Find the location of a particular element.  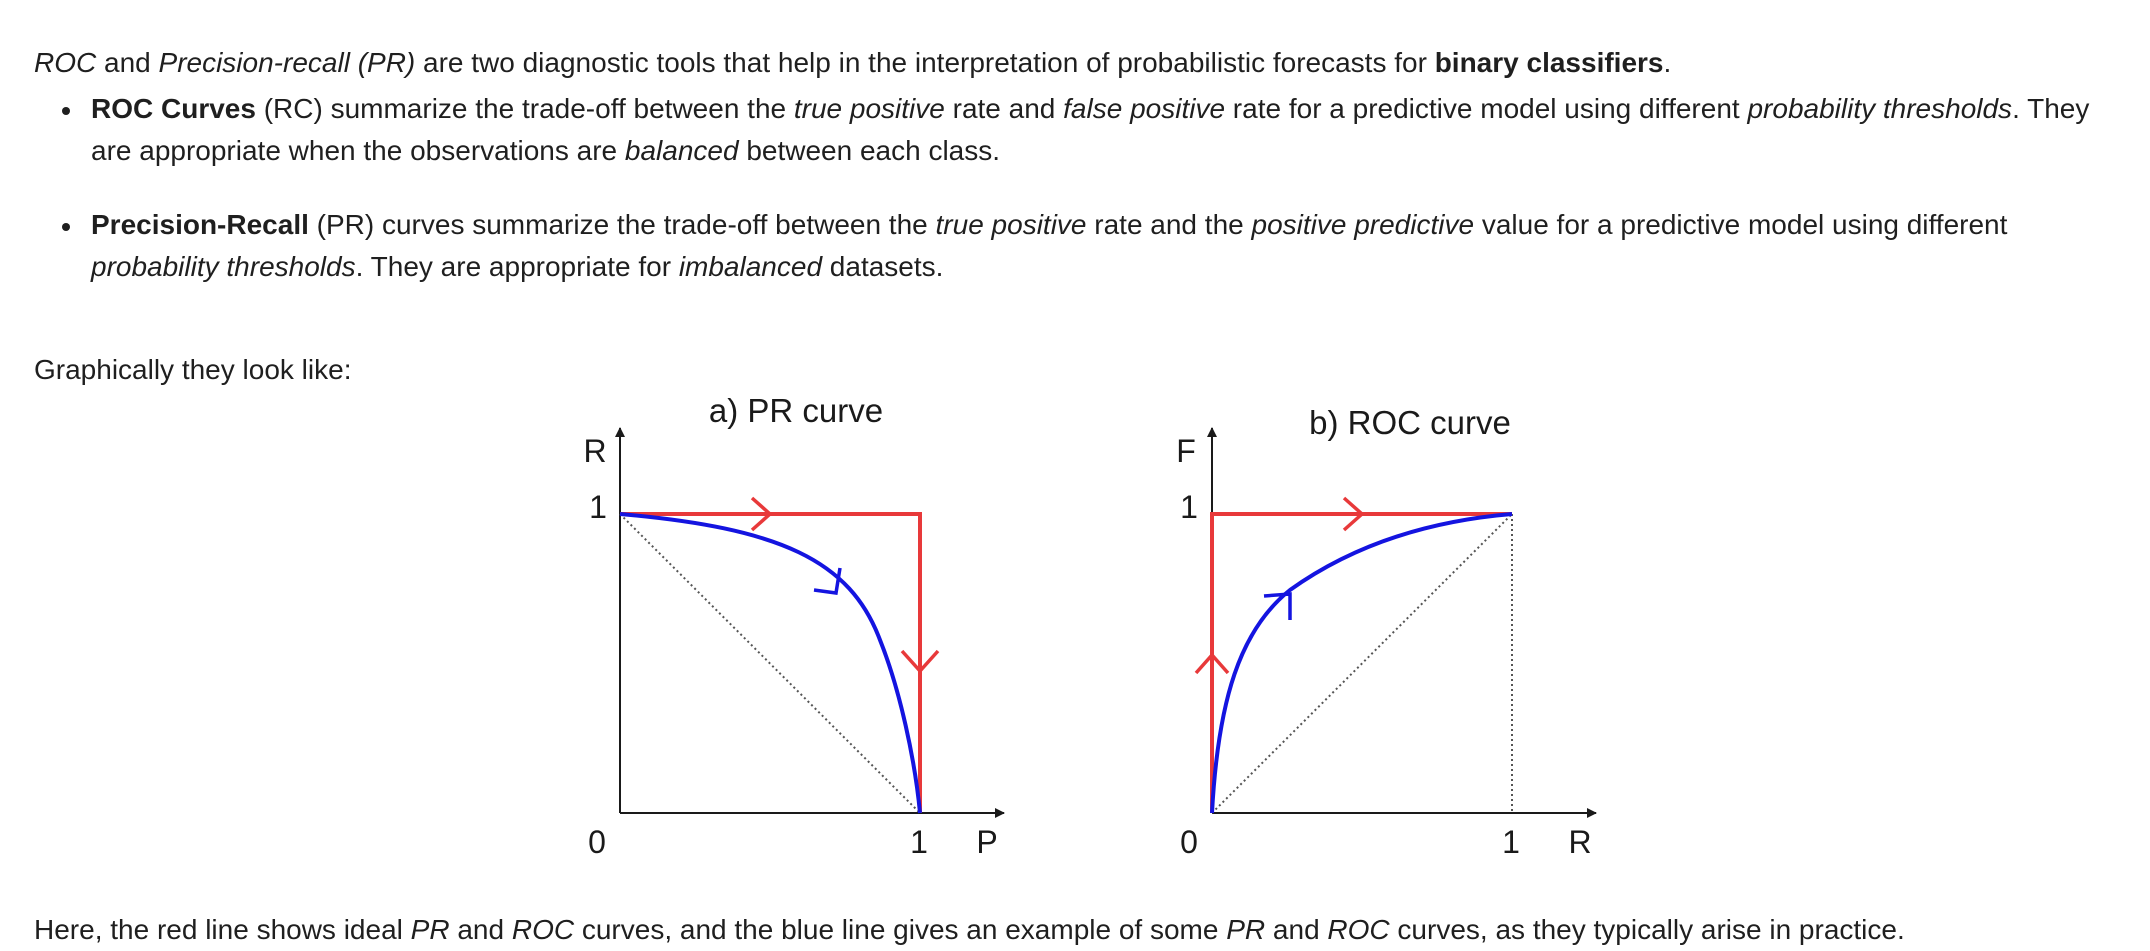

pr-diagonal-line is located at coordinates (770, 663).